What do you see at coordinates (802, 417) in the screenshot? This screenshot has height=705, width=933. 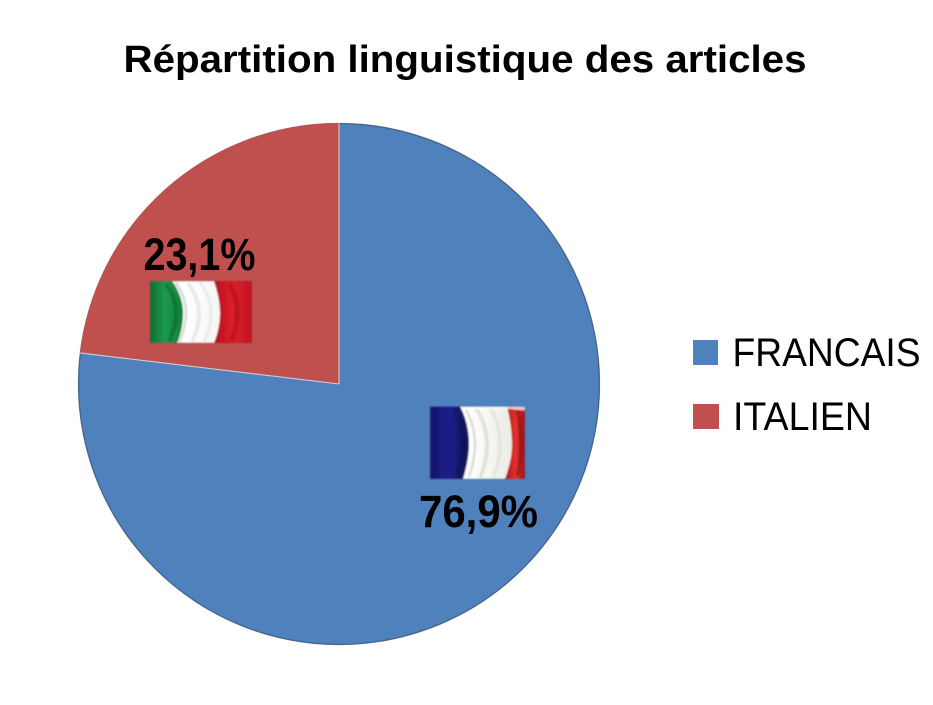 I see `svg-text: ITALIEN` at bounding box center [802, 417].